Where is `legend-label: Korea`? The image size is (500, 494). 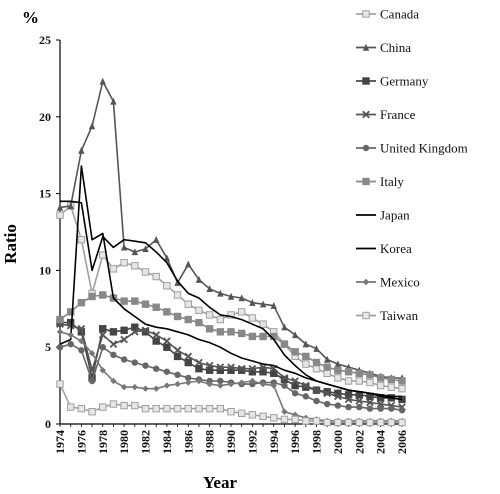
legend-label: Korea is located at coordinates (396, 248).